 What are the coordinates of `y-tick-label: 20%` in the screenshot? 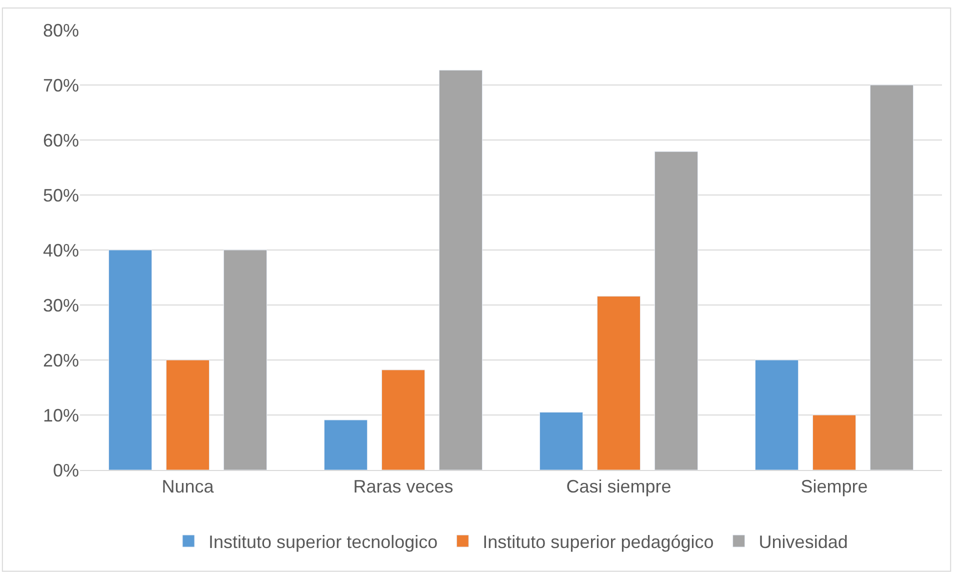 It's located at (60, 360).